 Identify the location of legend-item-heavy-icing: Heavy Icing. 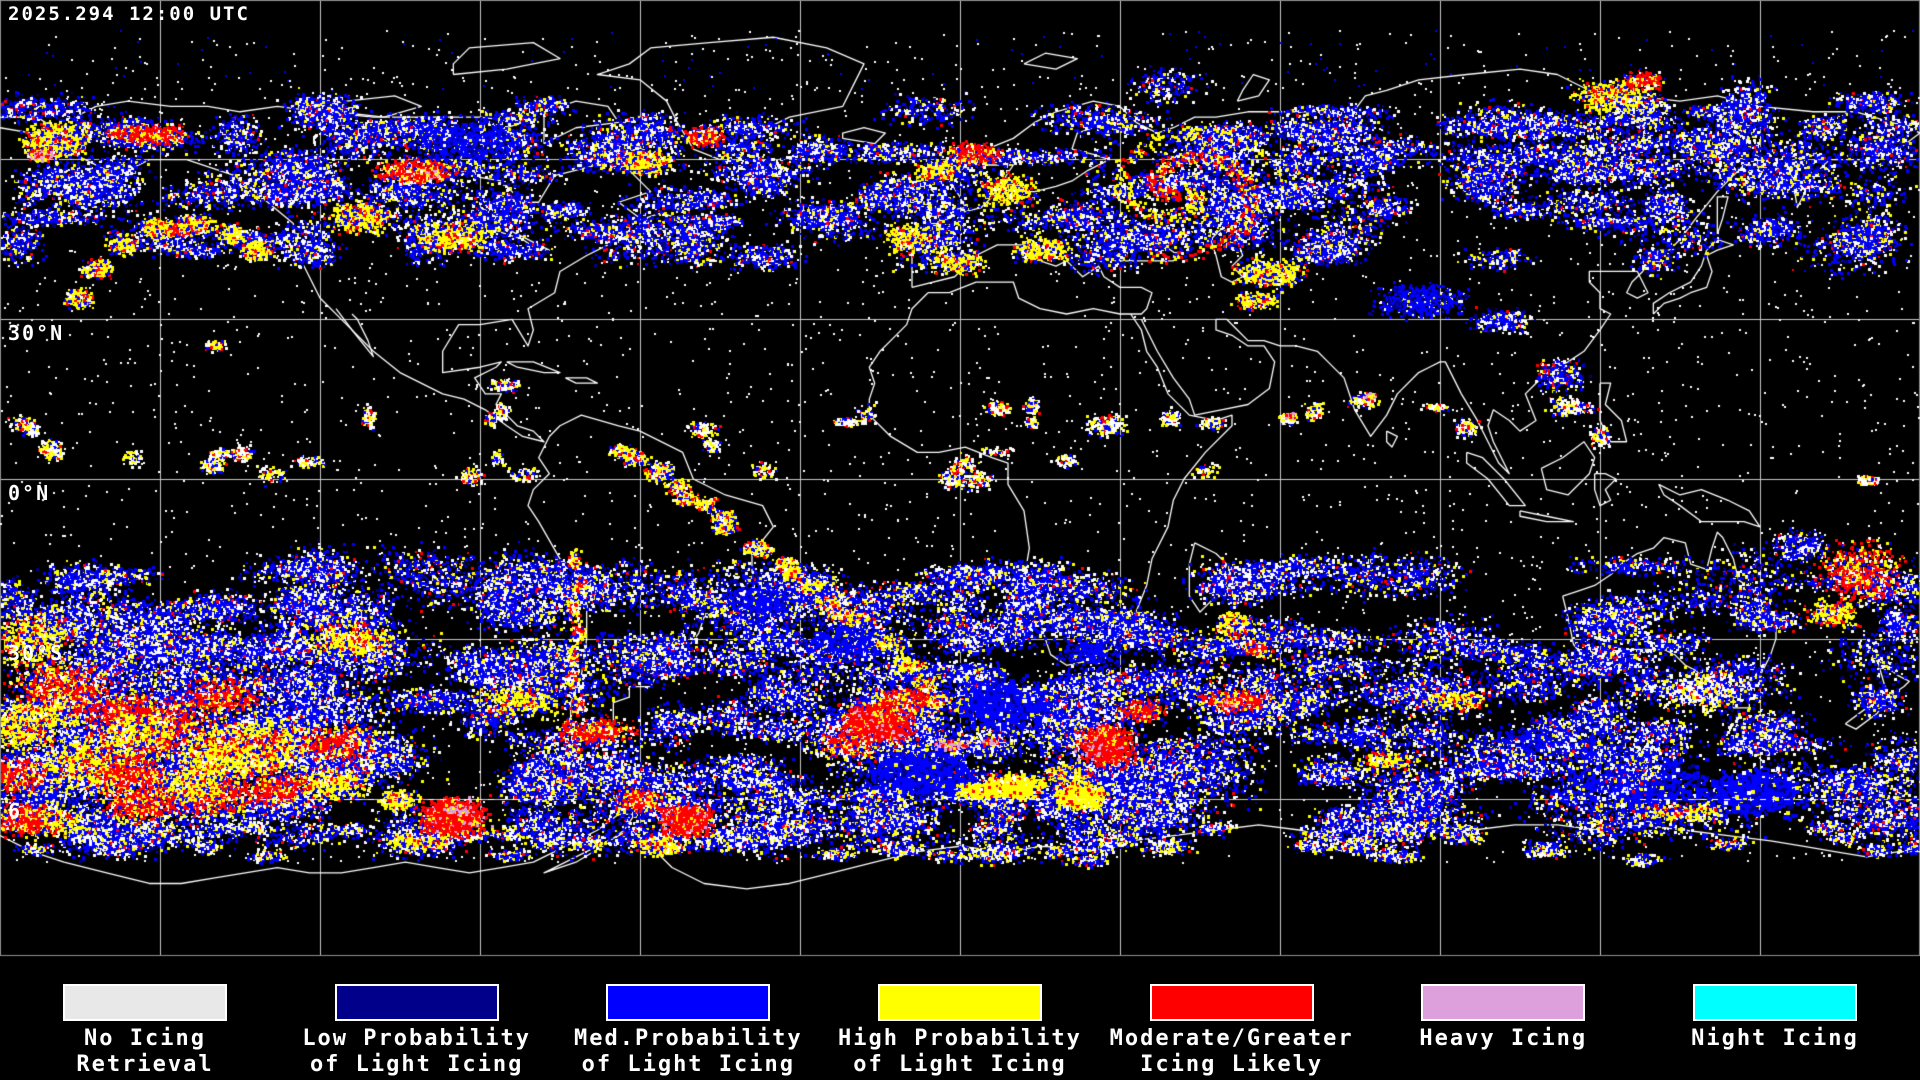
(1503, 1019).